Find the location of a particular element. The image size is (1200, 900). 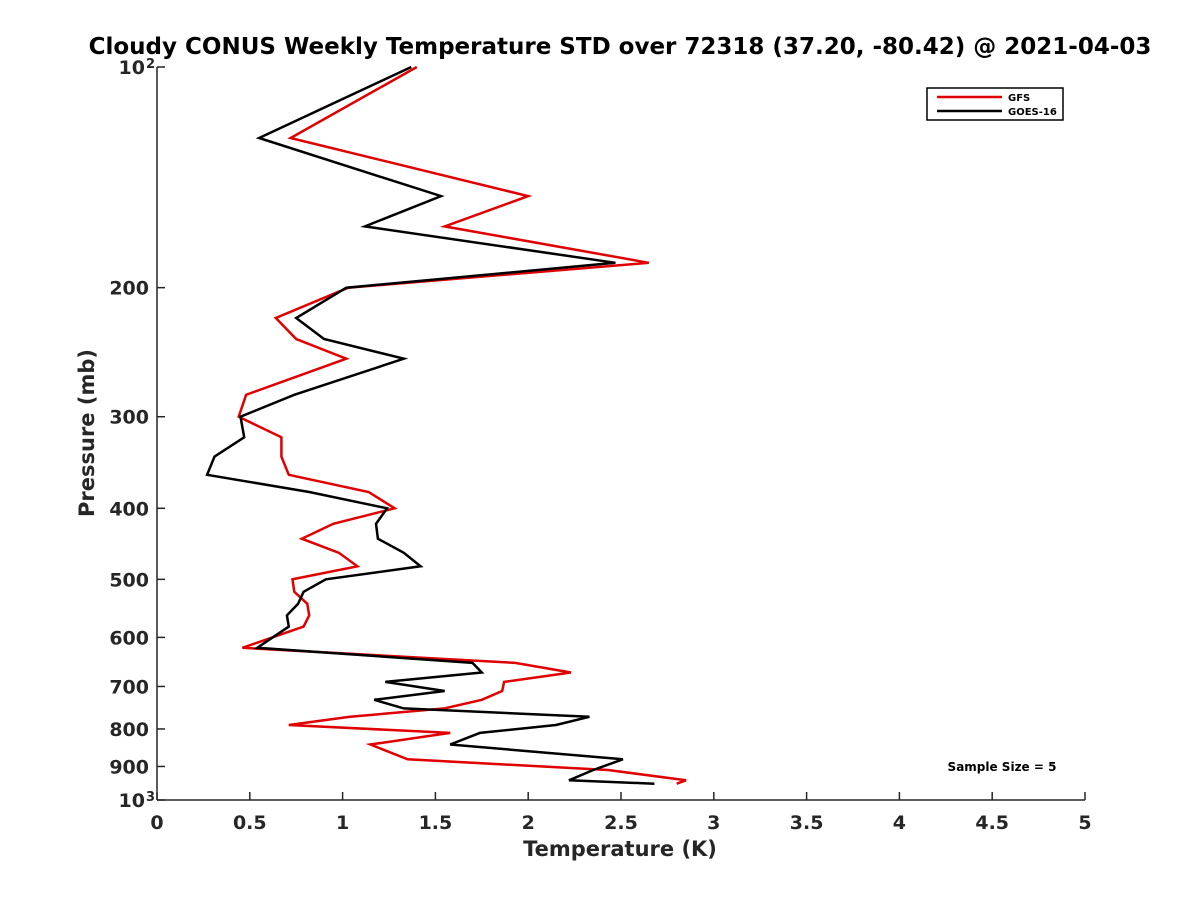

y-tick-exponent: 2 is located at coordinates (150, 64).